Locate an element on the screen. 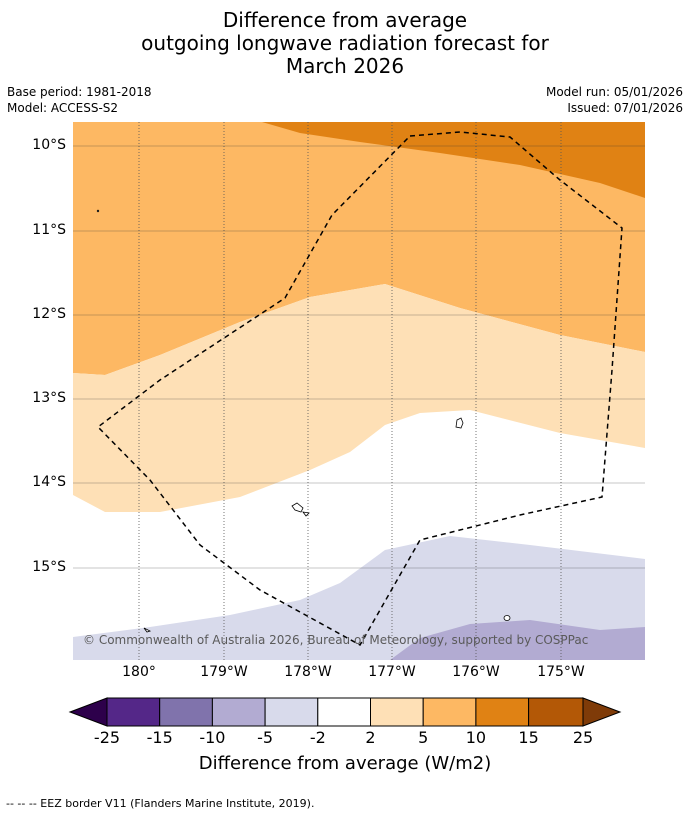 This screenshot has width=690, height=816. title-line-2: outgoing longwave radiation forecast for is located at coordinates (345, 43).